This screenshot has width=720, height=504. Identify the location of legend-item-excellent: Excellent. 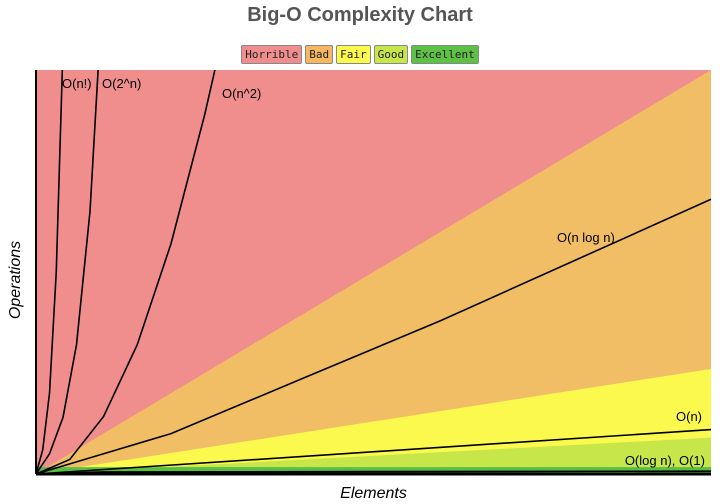
(445, 54).